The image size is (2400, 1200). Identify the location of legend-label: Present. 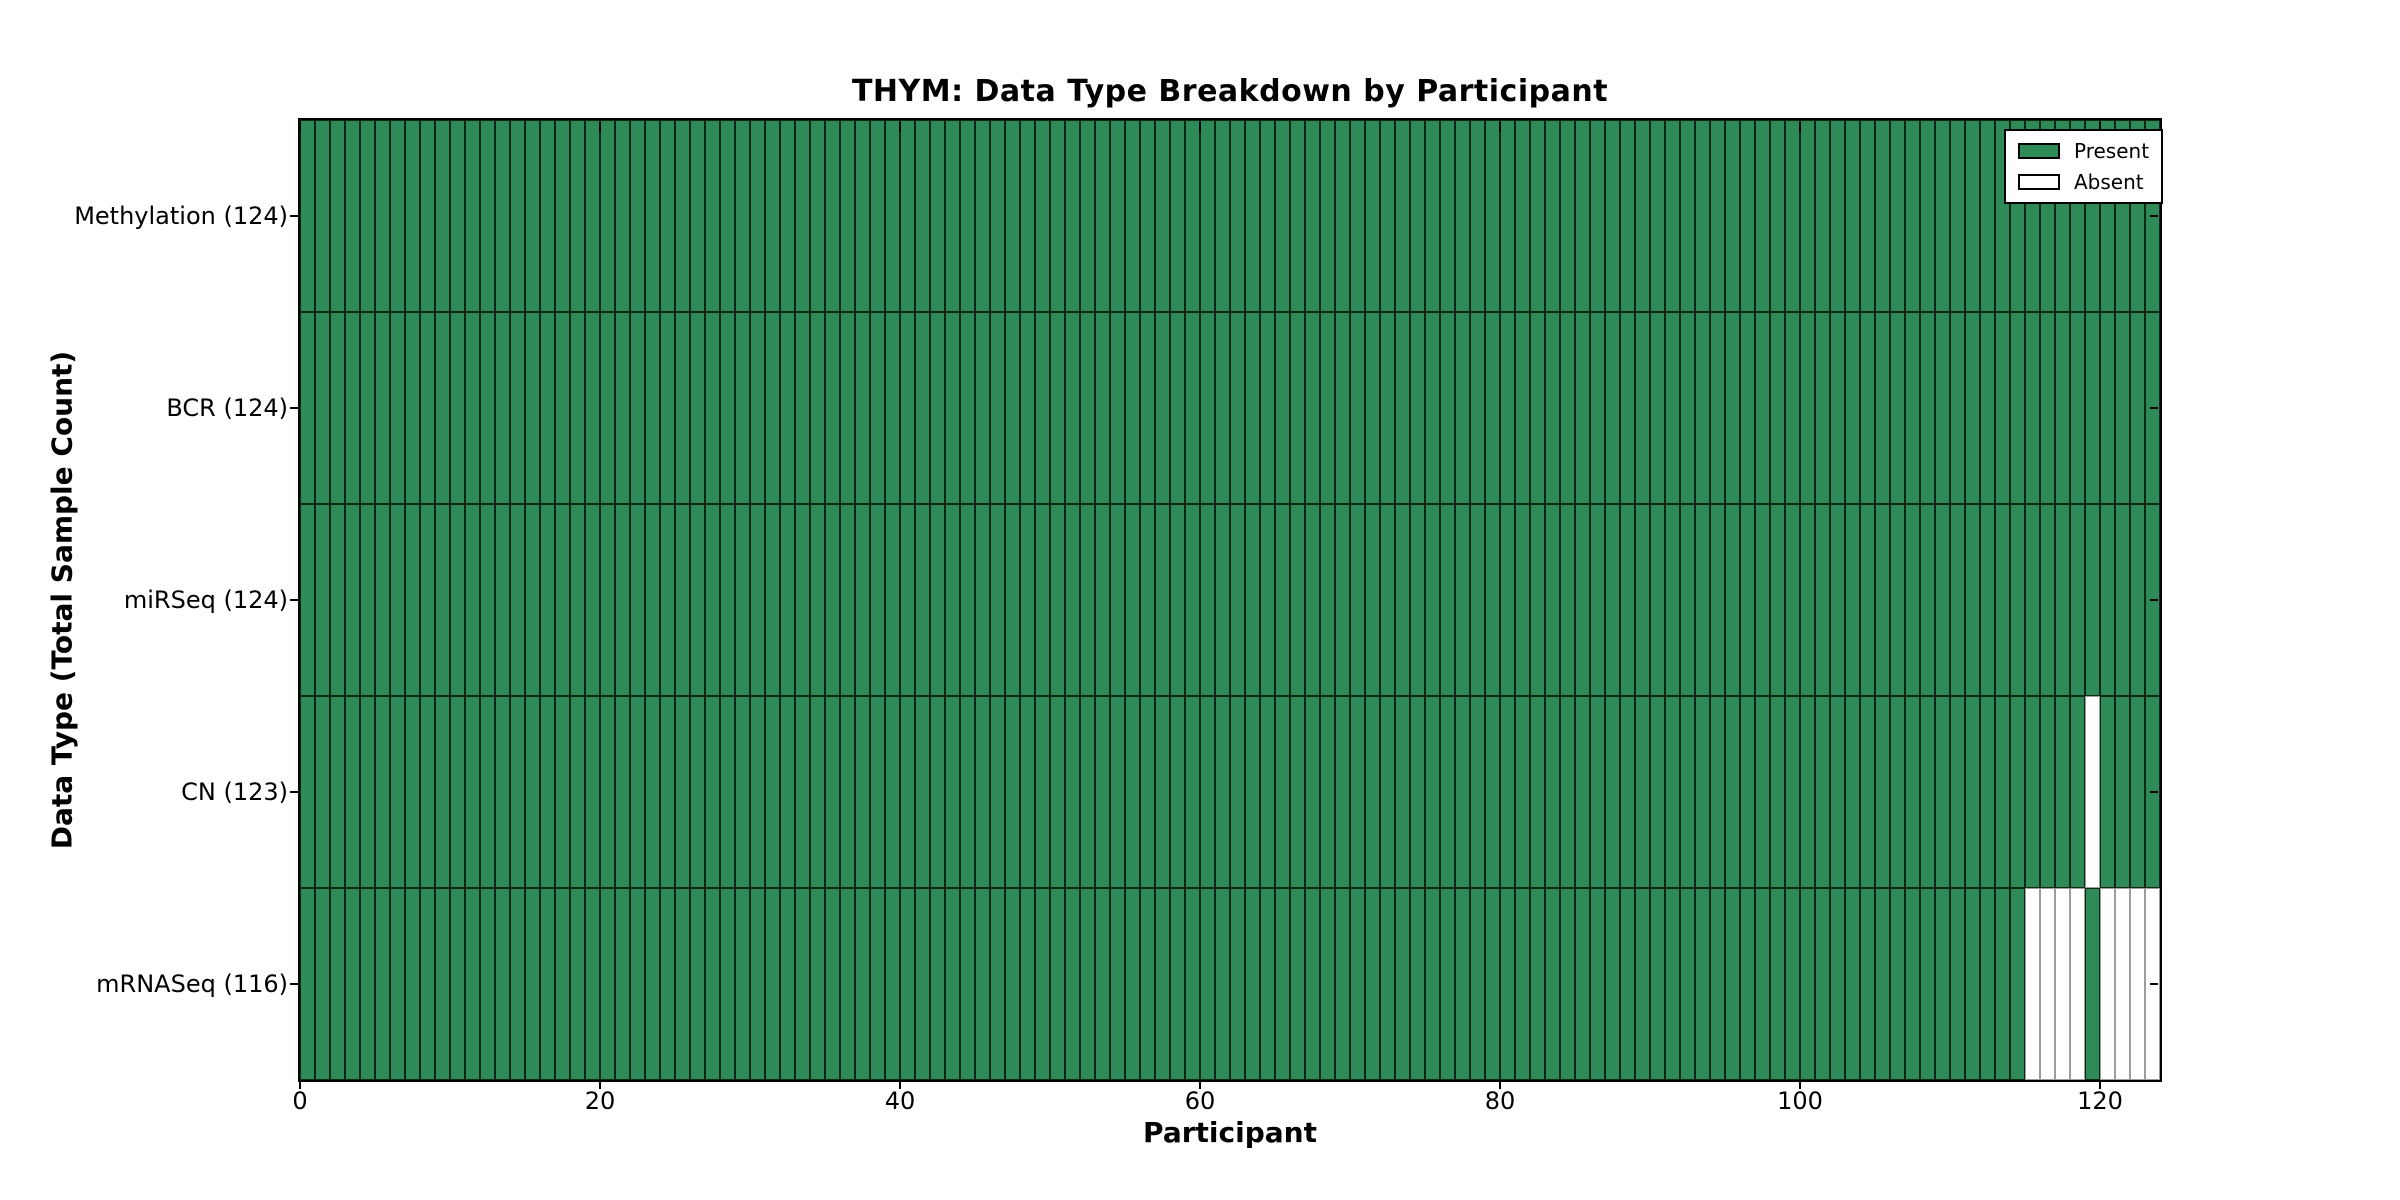
(2112, 151).